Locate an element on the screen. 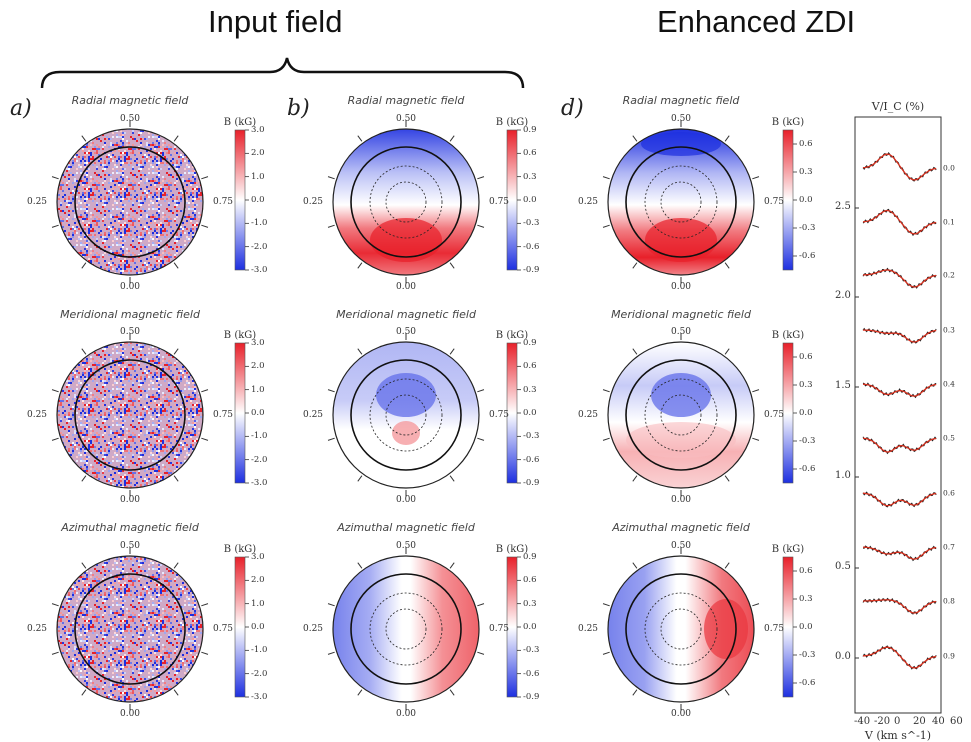 Image resolution: width=971 pixels, height=742 pixels. colorbar-tick-label: 3.0 is located at coordinates (258, 557).